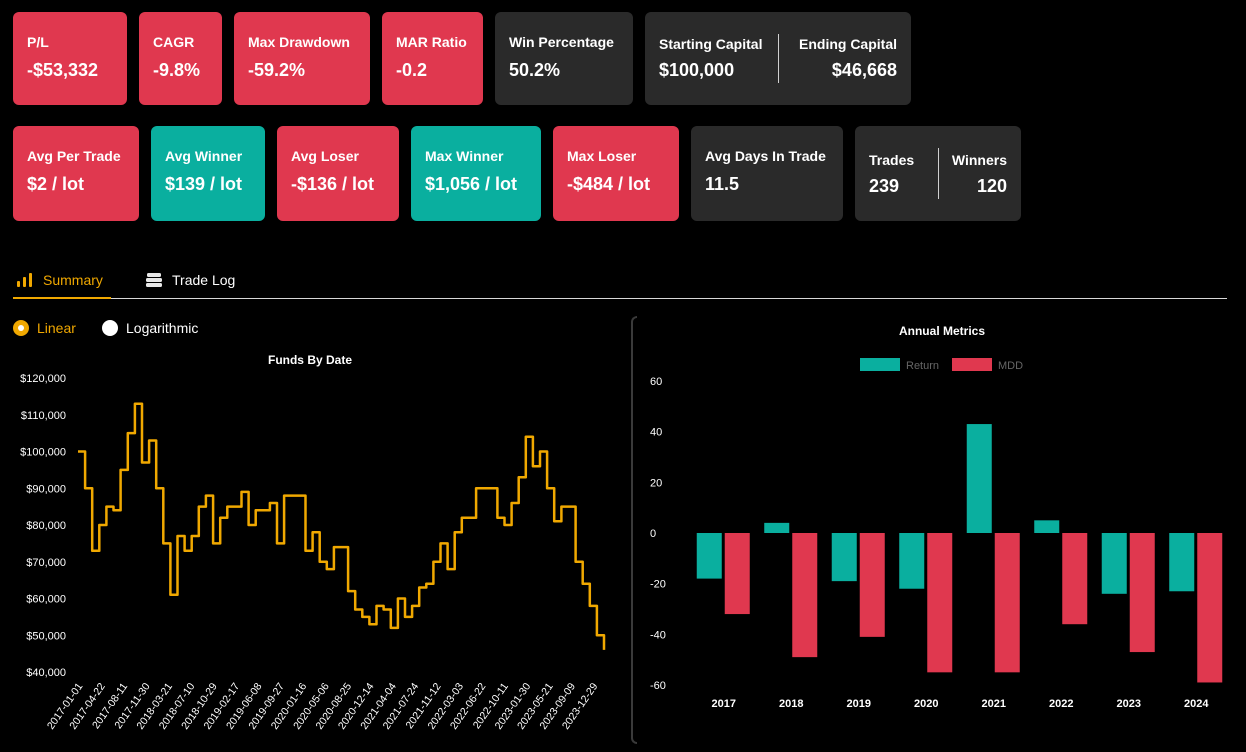 The height and width of the screenshot is (752, 1246). What do you see at coordinates (464, 156) in the screenshot?
I see `max-winner-label: Max Winner` at bounding box center [464, 156].